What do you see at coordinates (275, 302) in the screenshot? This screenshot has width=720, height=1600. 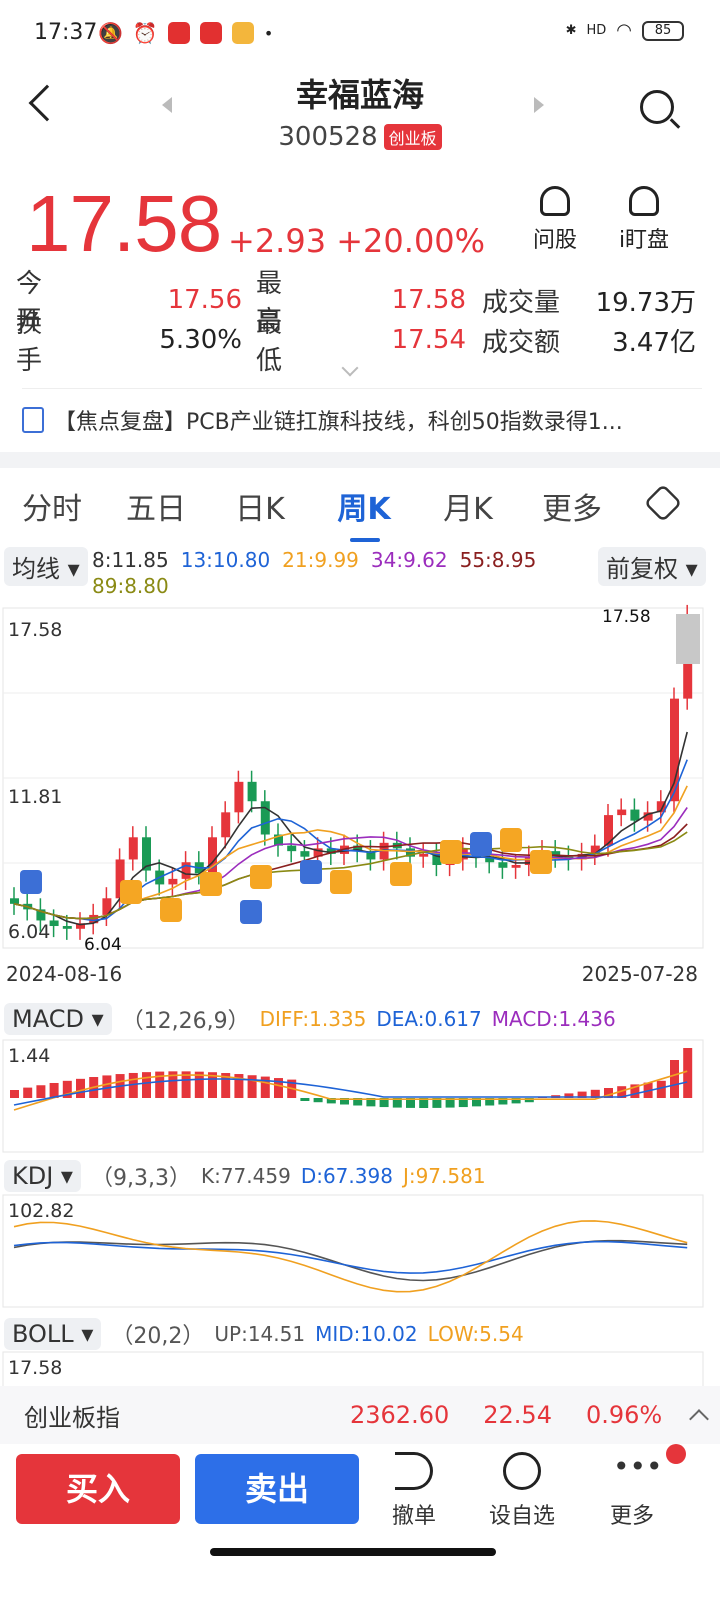 I see `stat-label: 最 高` at bounding box center [275, 302].